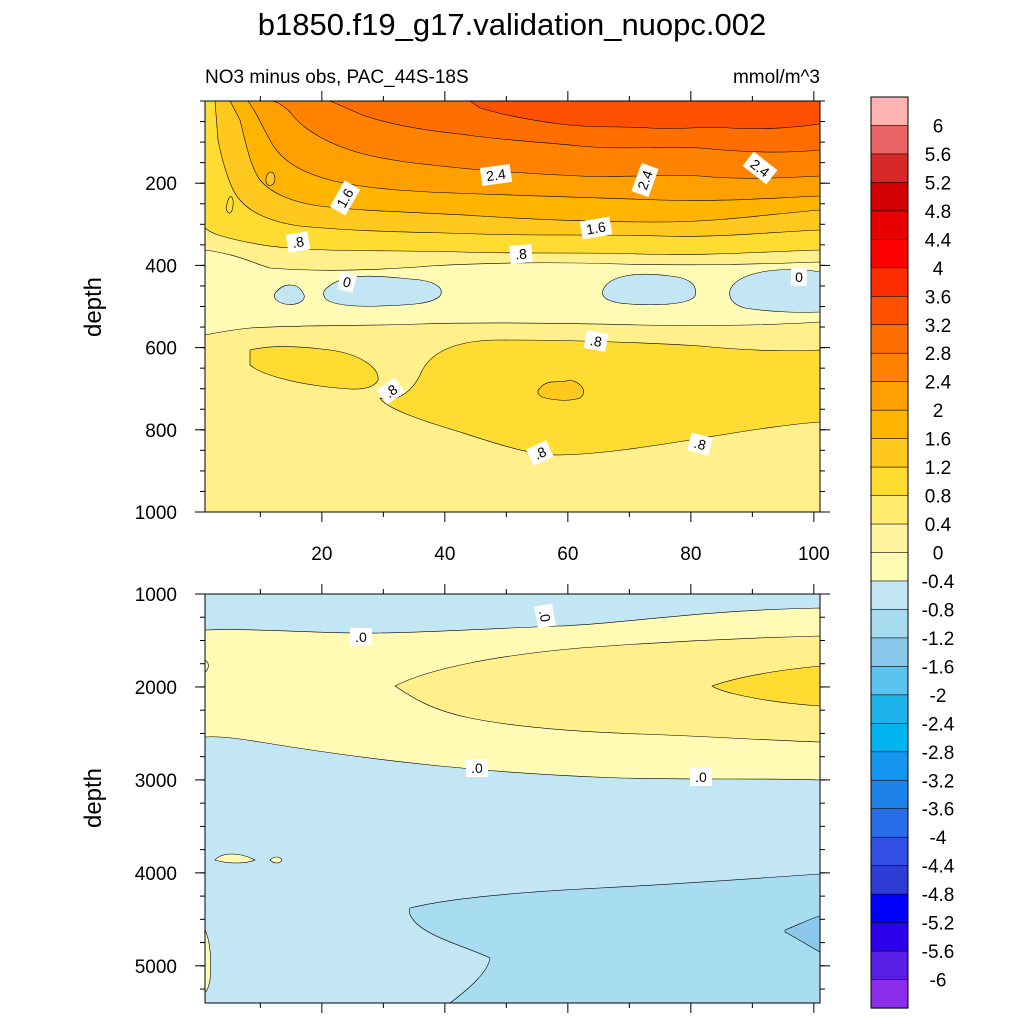  I want to click on y-tick-label: 4000, so click(156, 874).